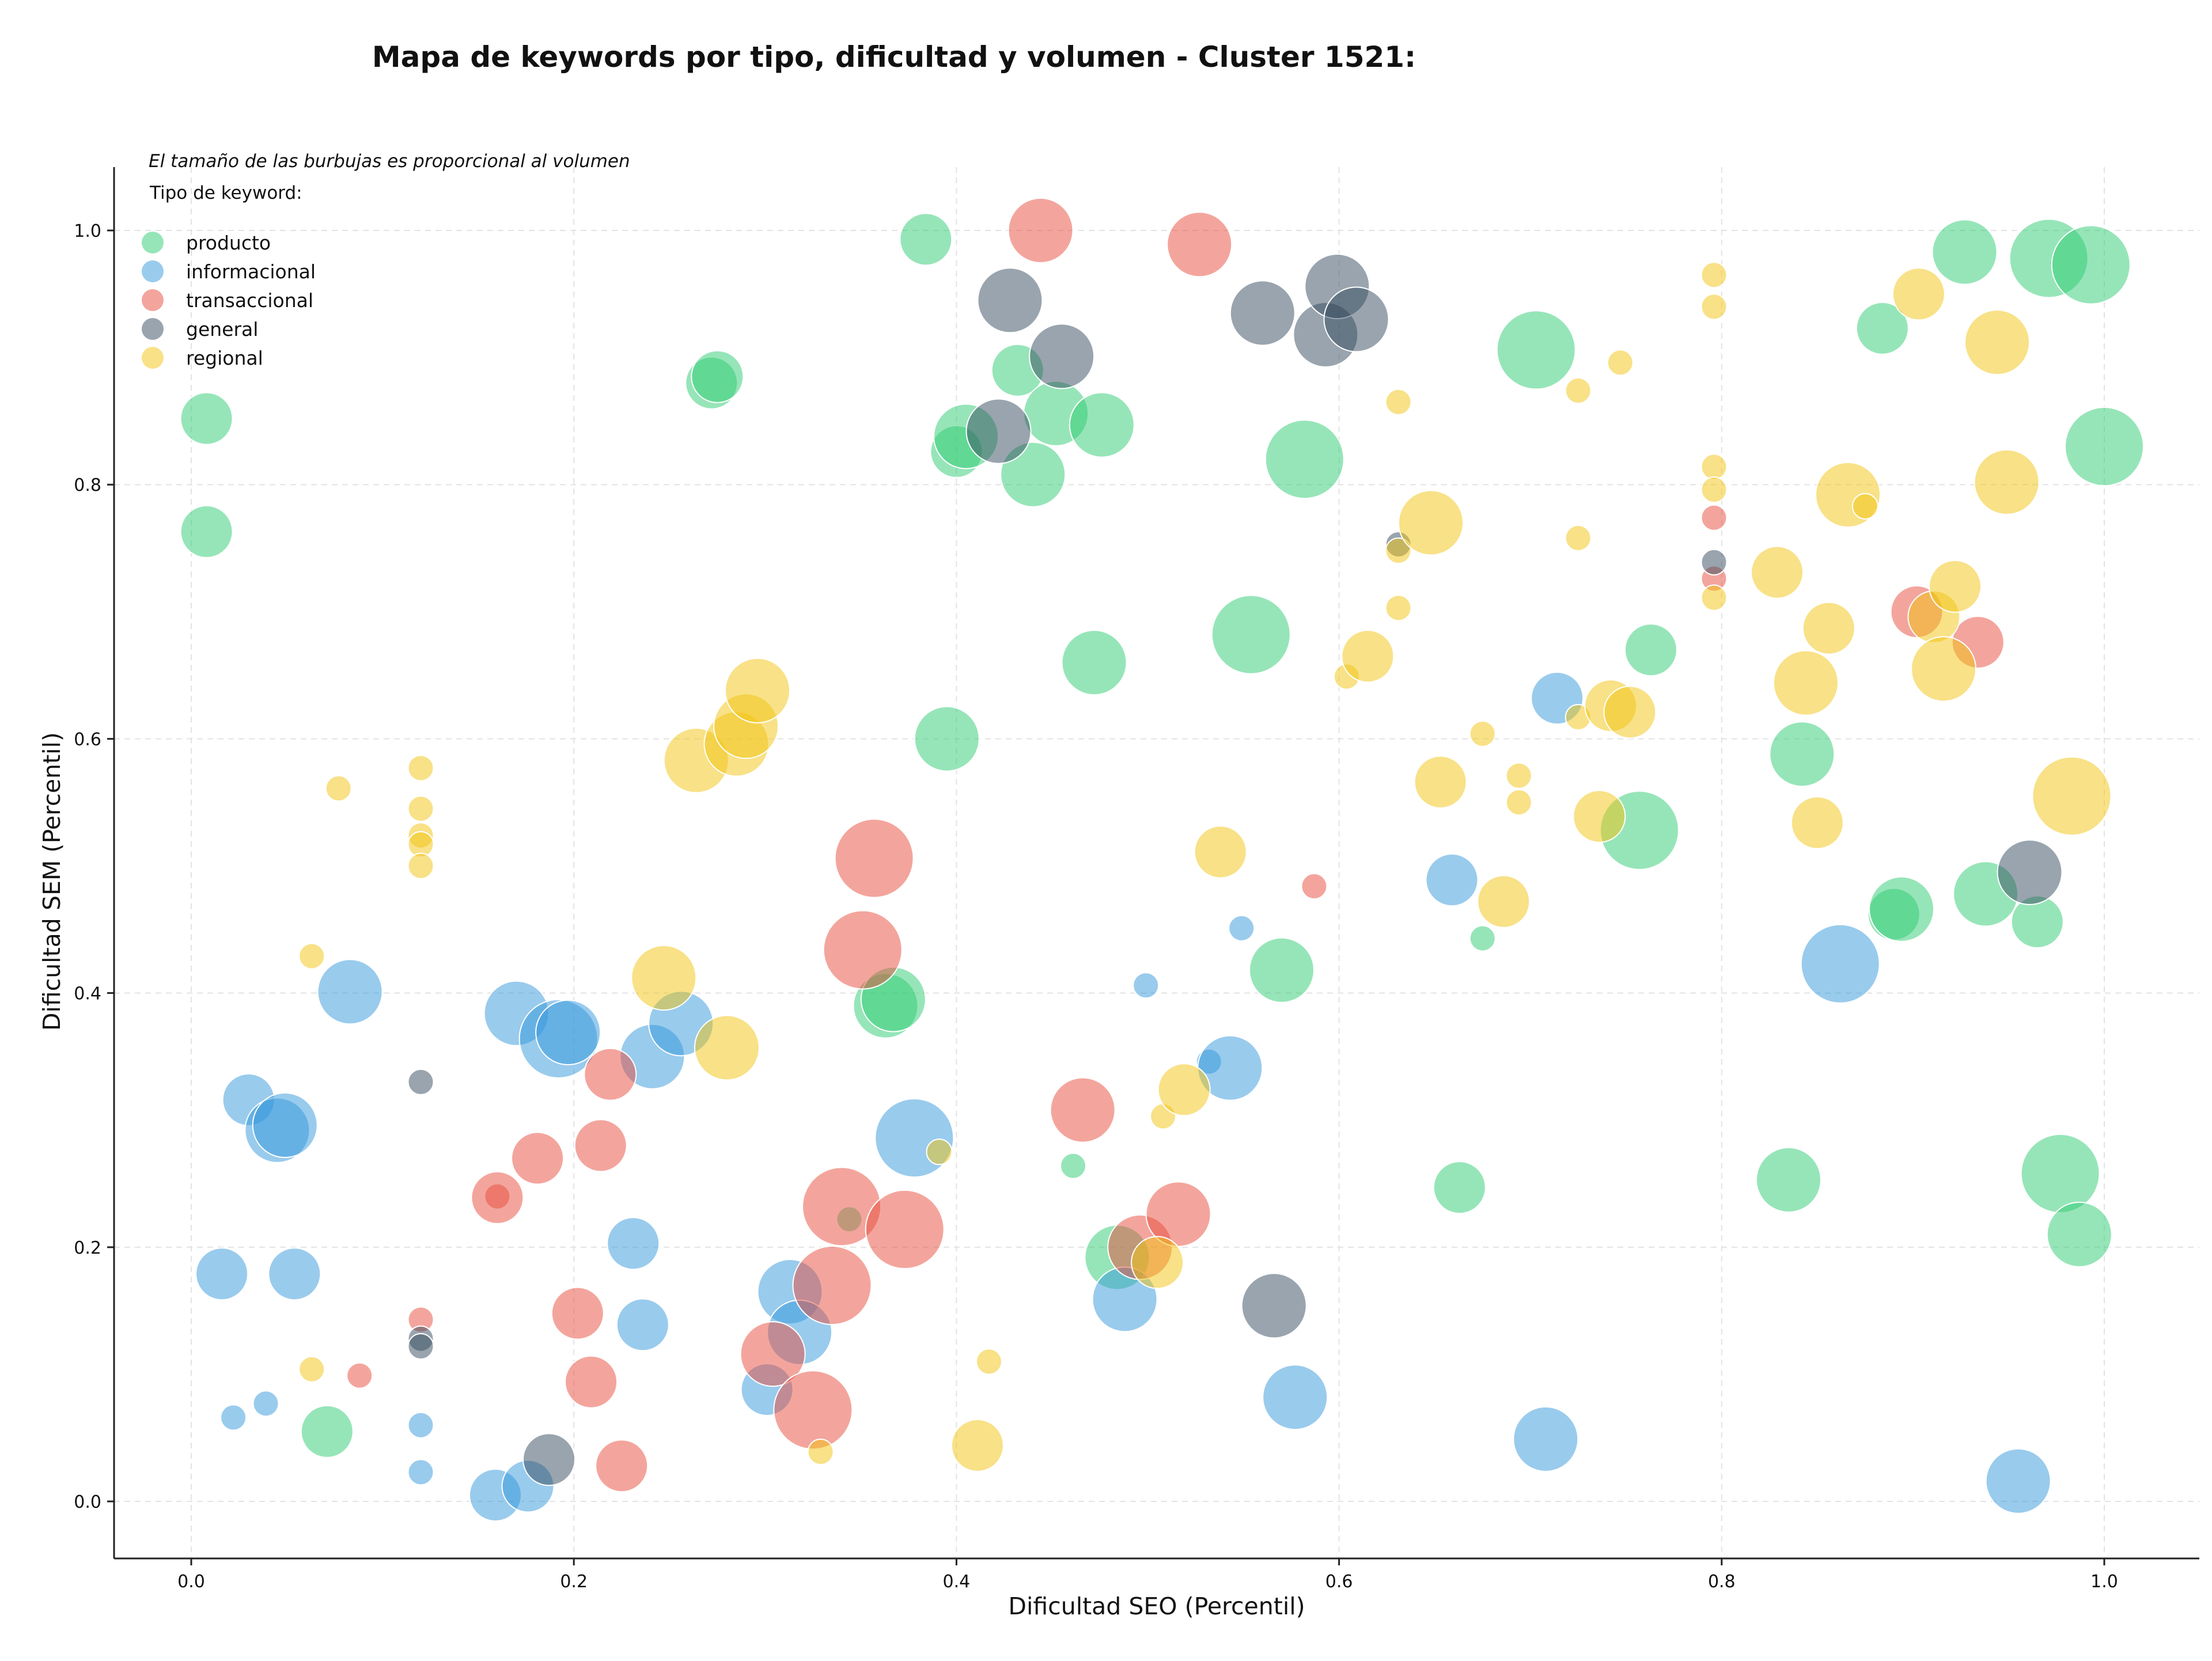 This screenshot has width=2212, height=1661. I want to click on x-tick-label: 0.6, so click(1339, 1582).